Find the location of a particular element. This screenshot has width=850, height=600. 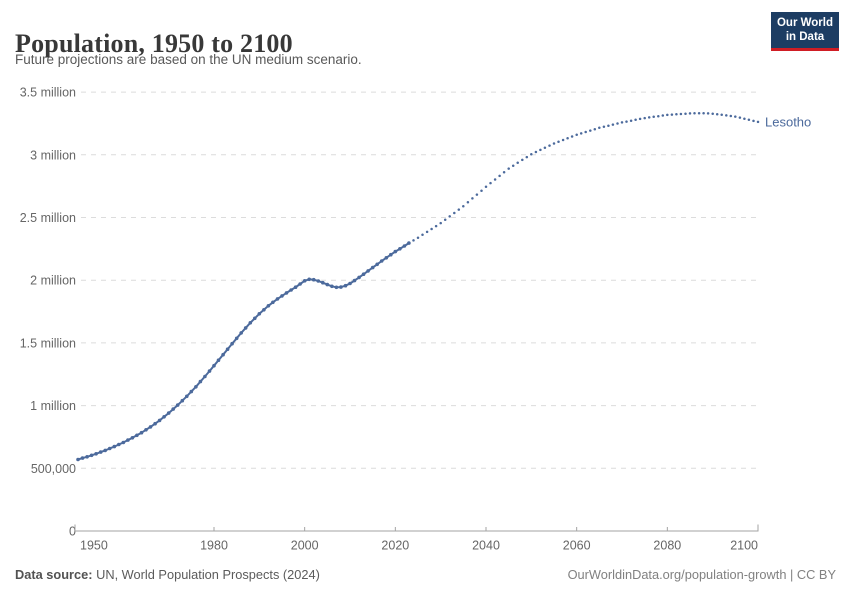

x-tick-label: 1950 is located at coordinates (94, 546).